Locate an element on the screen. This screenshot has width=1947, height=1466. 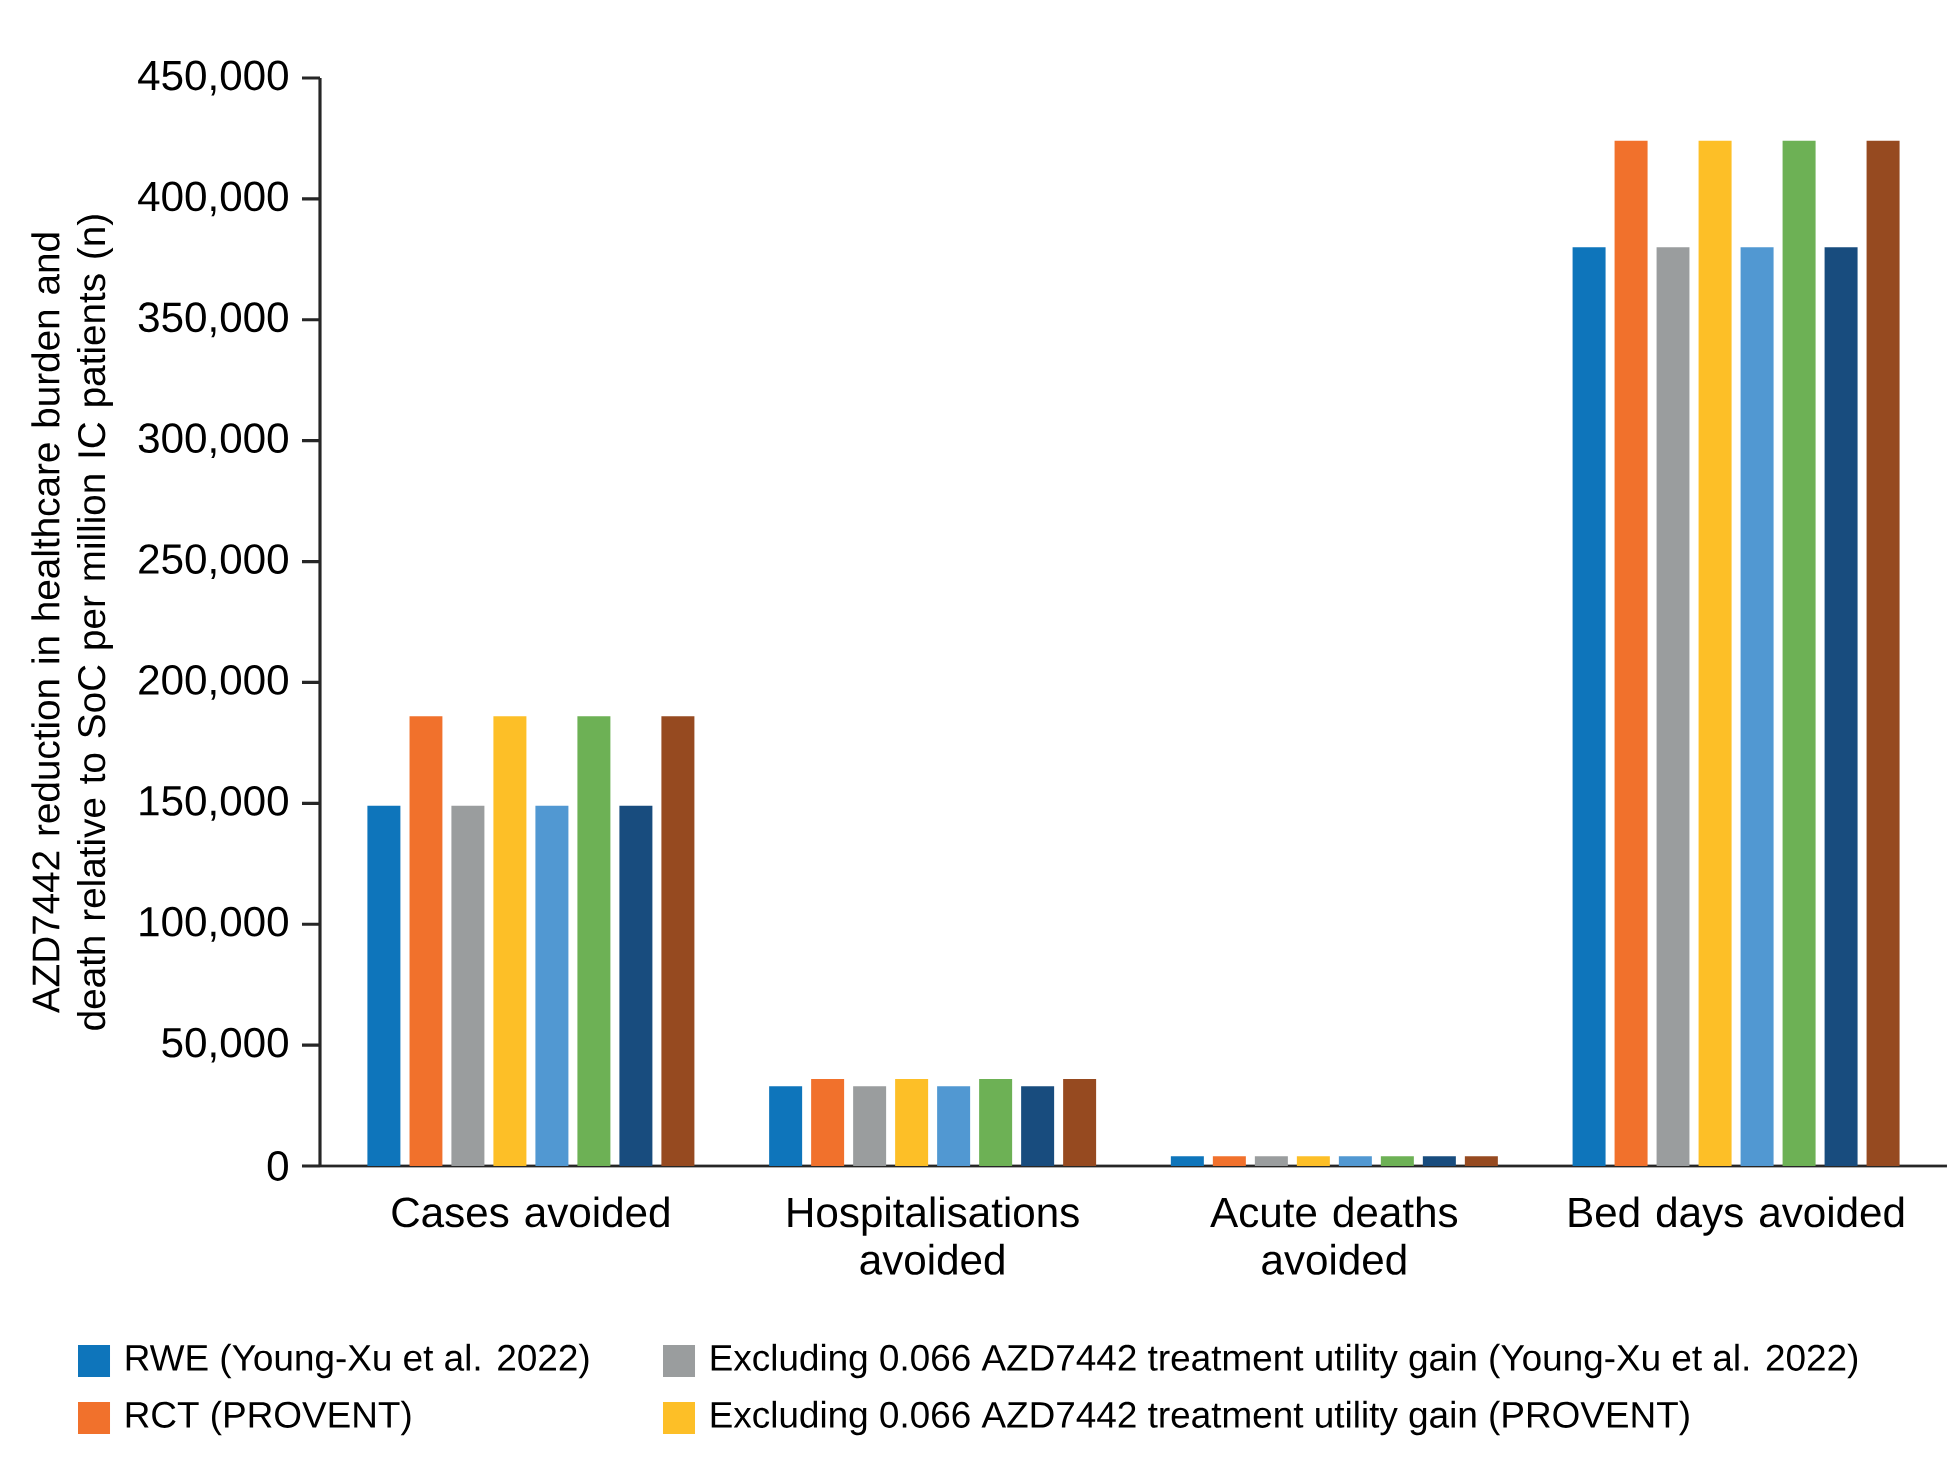
y-tick-label: 450,000 is located at coordinates (213, 78).